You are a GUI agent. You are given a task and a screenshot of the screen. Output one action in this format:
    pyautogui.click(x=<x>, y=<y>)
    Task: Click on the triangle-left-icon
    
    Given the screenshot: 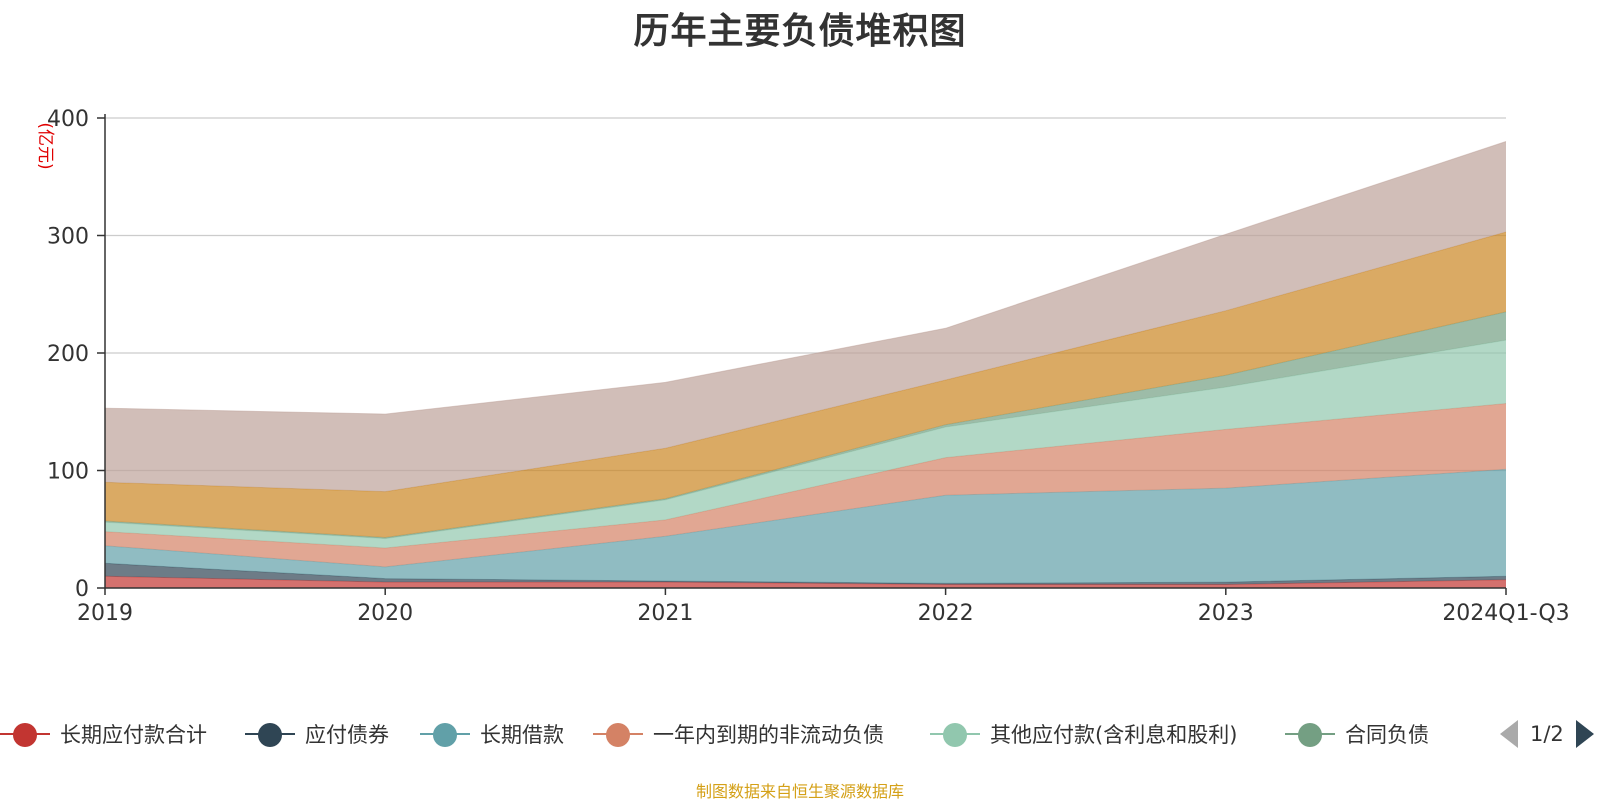 What is the action you would take?
    pyautogui.click(x=1509, y=734)
    